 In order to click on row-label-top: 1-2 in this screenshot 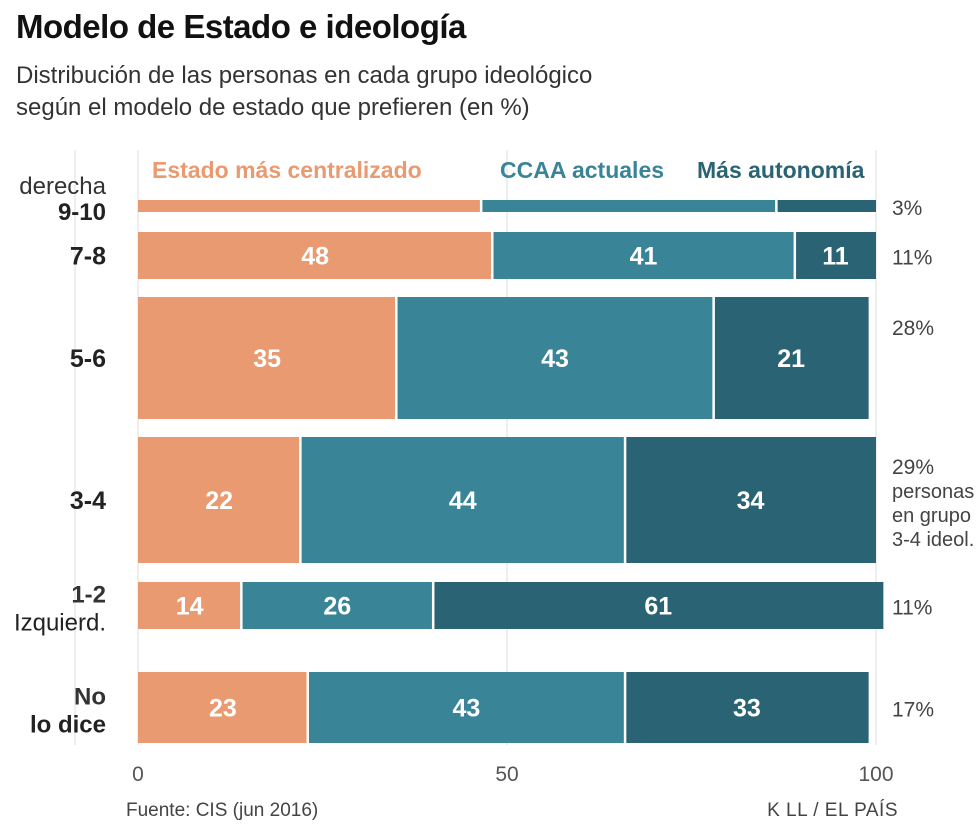, I will do `click(88, 595)`.